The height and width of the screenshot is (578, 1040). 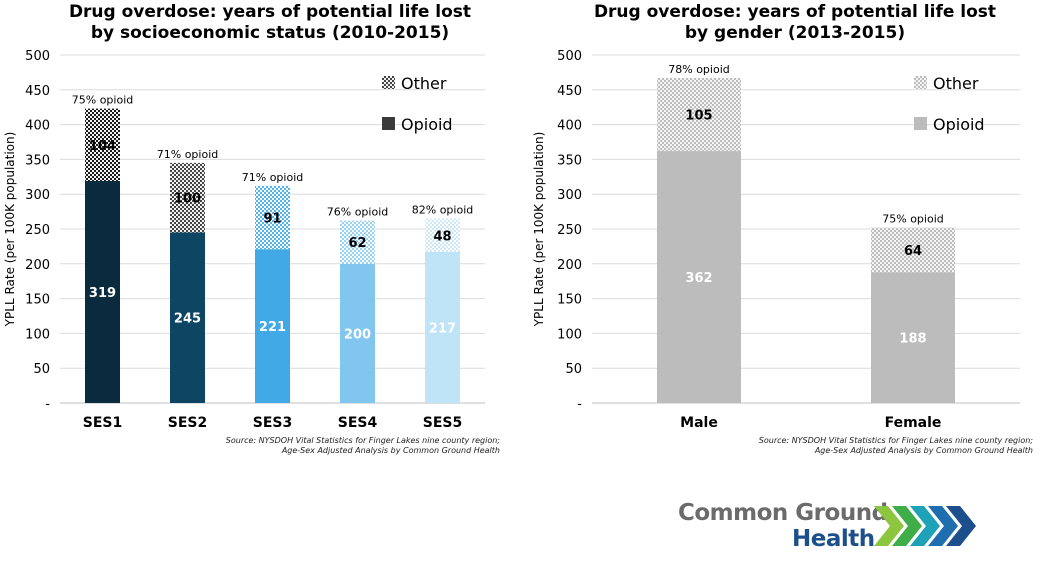 I want to click on category-label: SES2, so click(x=187, y=423).